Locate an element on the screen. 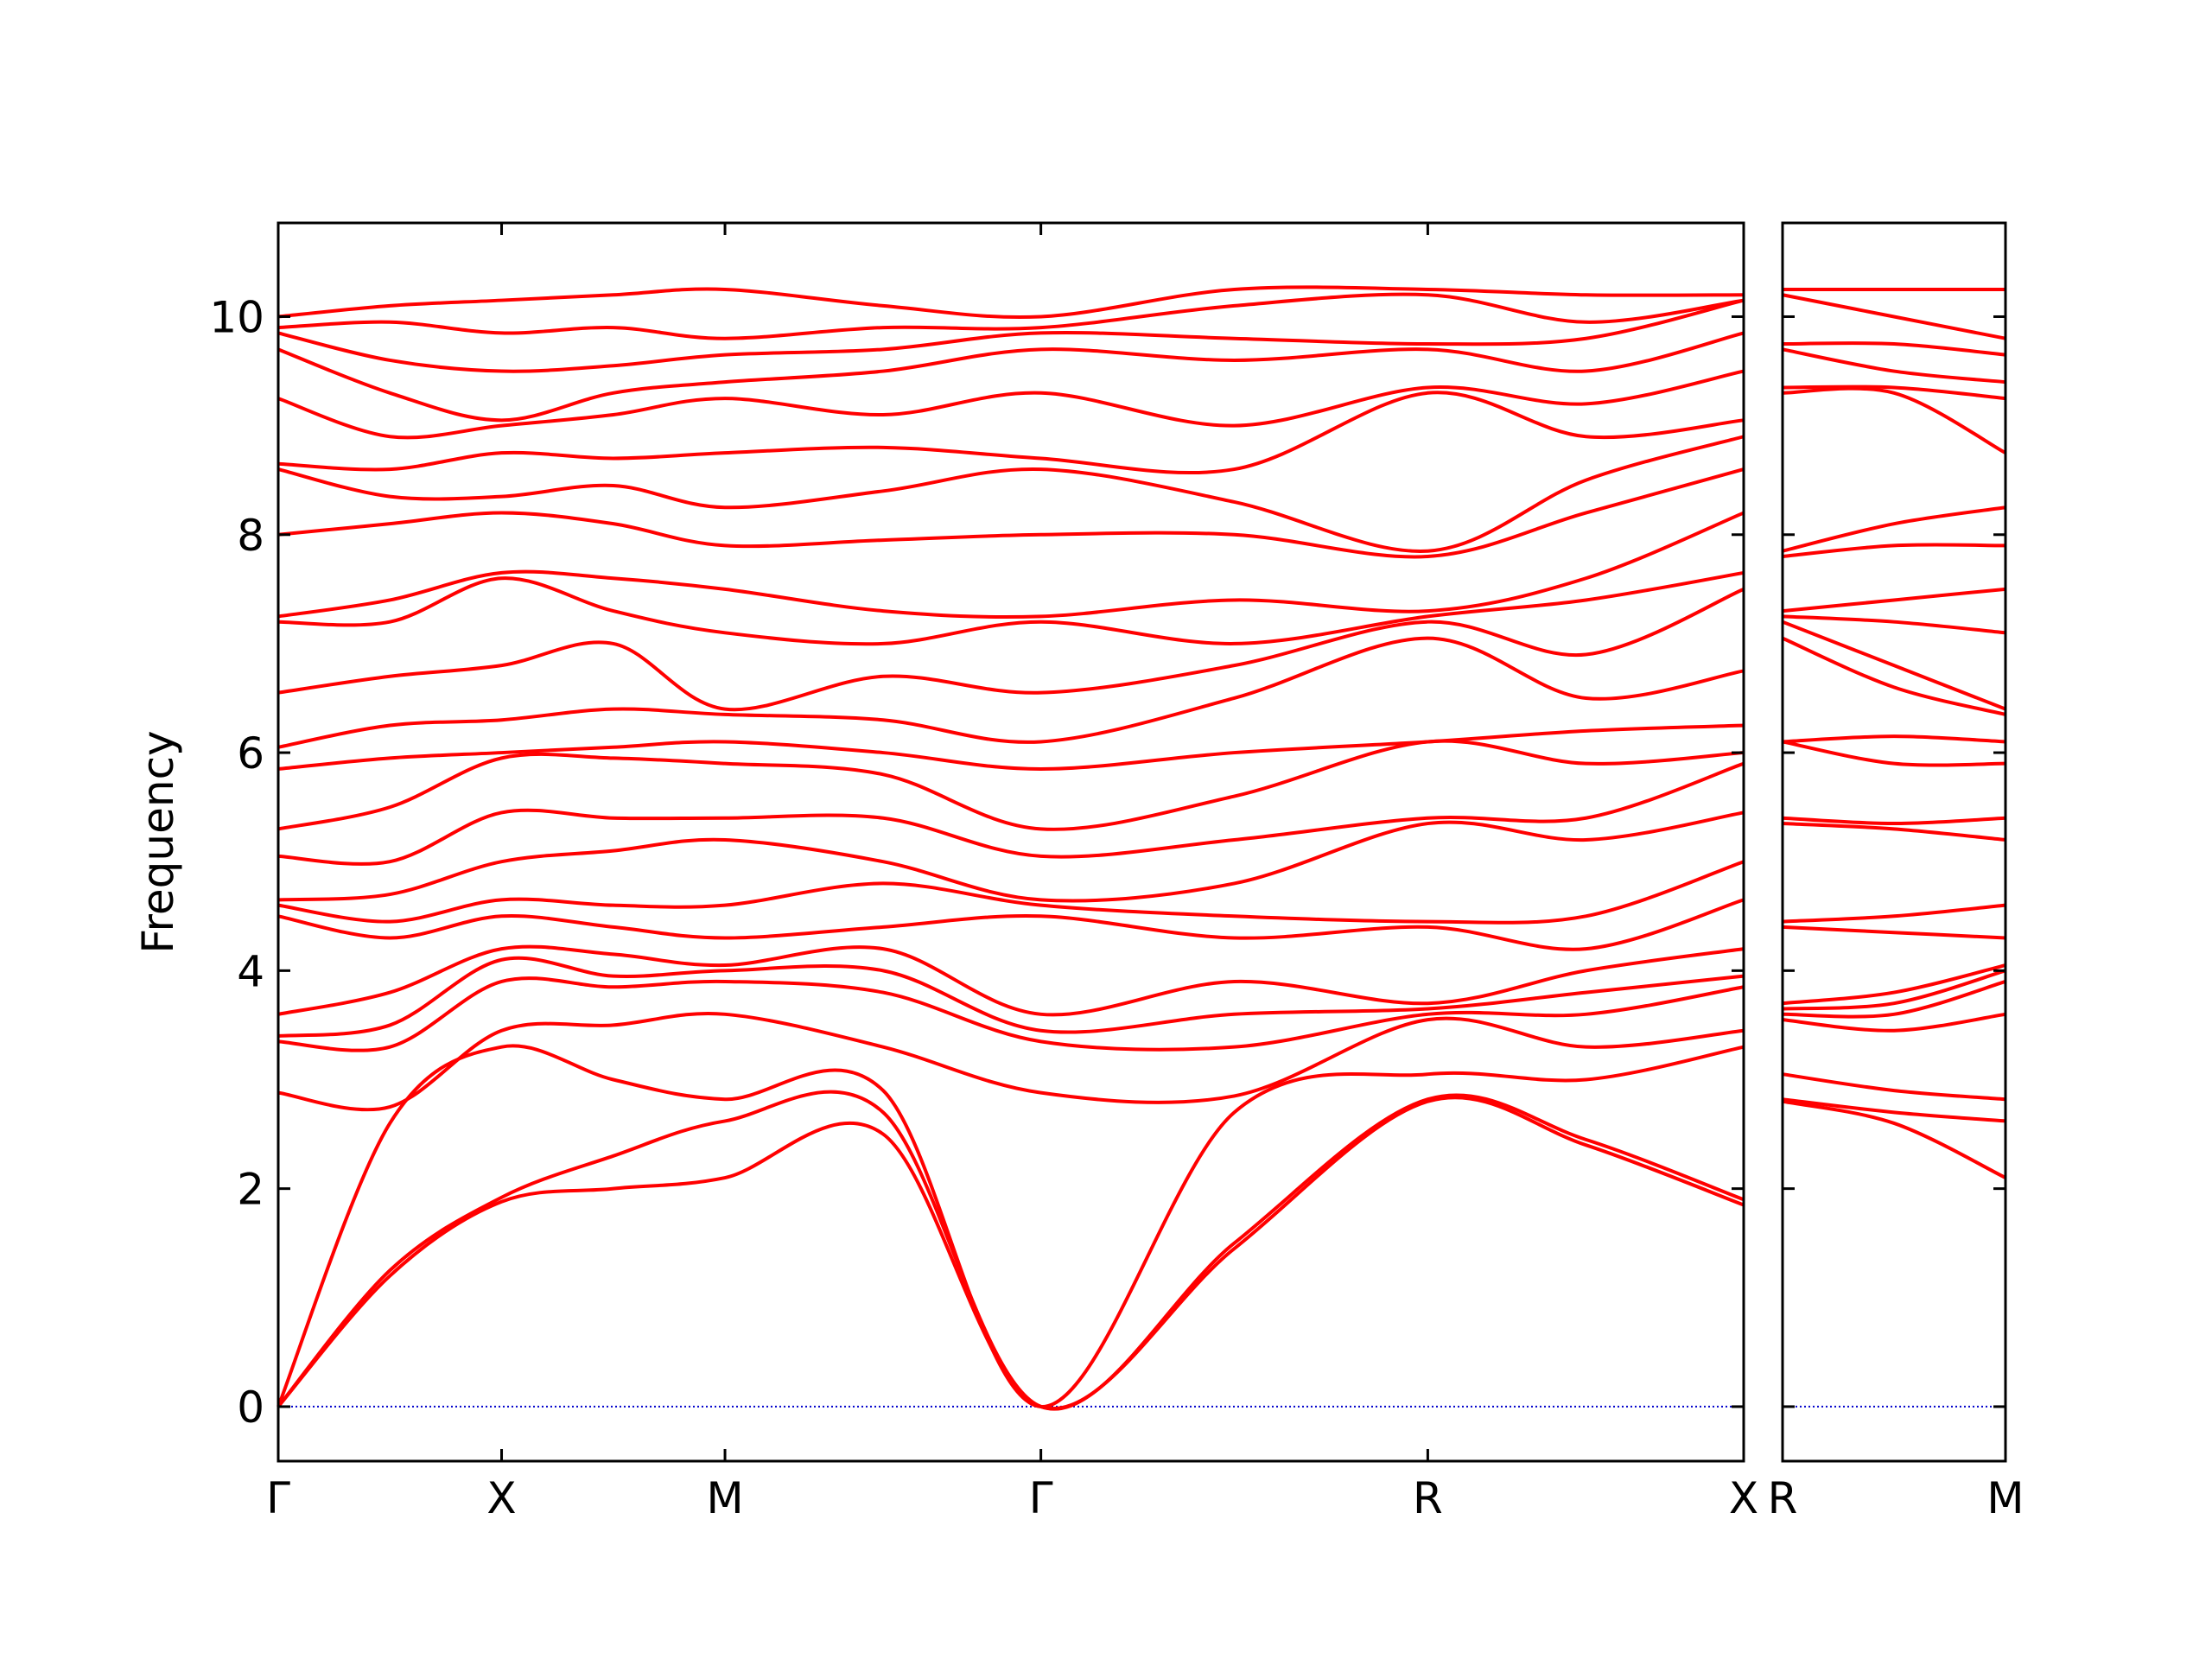 This screenshot has width=2212, height=1659. y-tick-label: 2 is located at coordinates (250, 1190).